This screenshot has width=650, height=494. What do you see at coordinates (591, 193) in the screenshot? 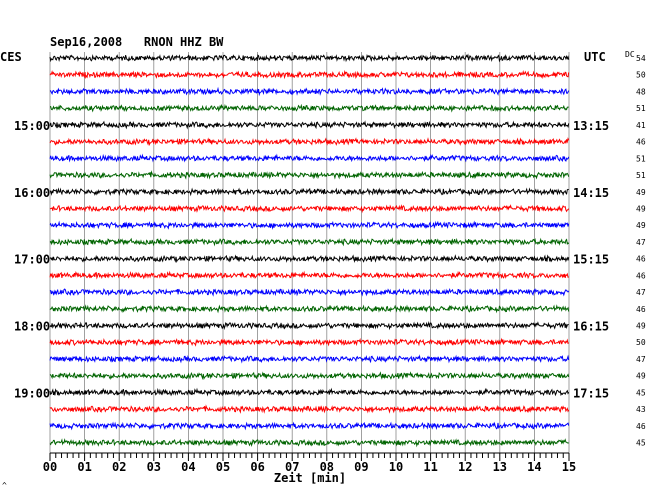
I see `right-time-label: 14:15` at bounding box center [591, 193].